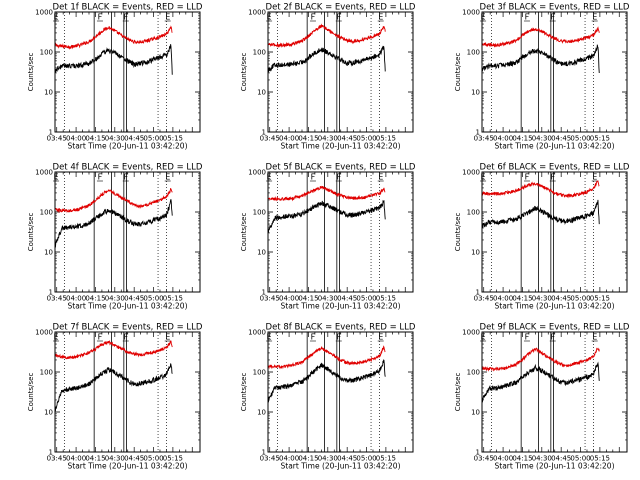 The image size is (640, 480). What do you see at coordinates (341, 168) in the screenshot?
I see `panel-title: Det 5f BLACK = Events, RED = LLD` at bounding box center [341, 168].